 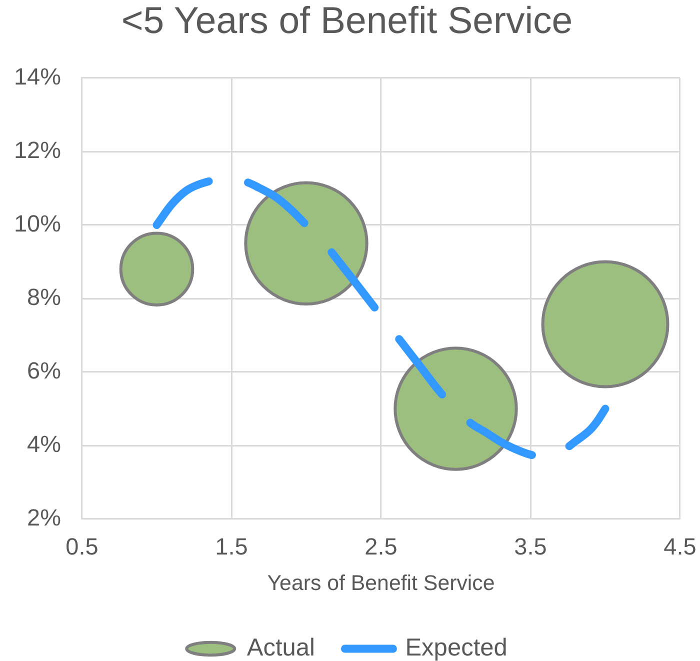 I want to click on x-tick-label: 4.5, so click(x=680, y=547).